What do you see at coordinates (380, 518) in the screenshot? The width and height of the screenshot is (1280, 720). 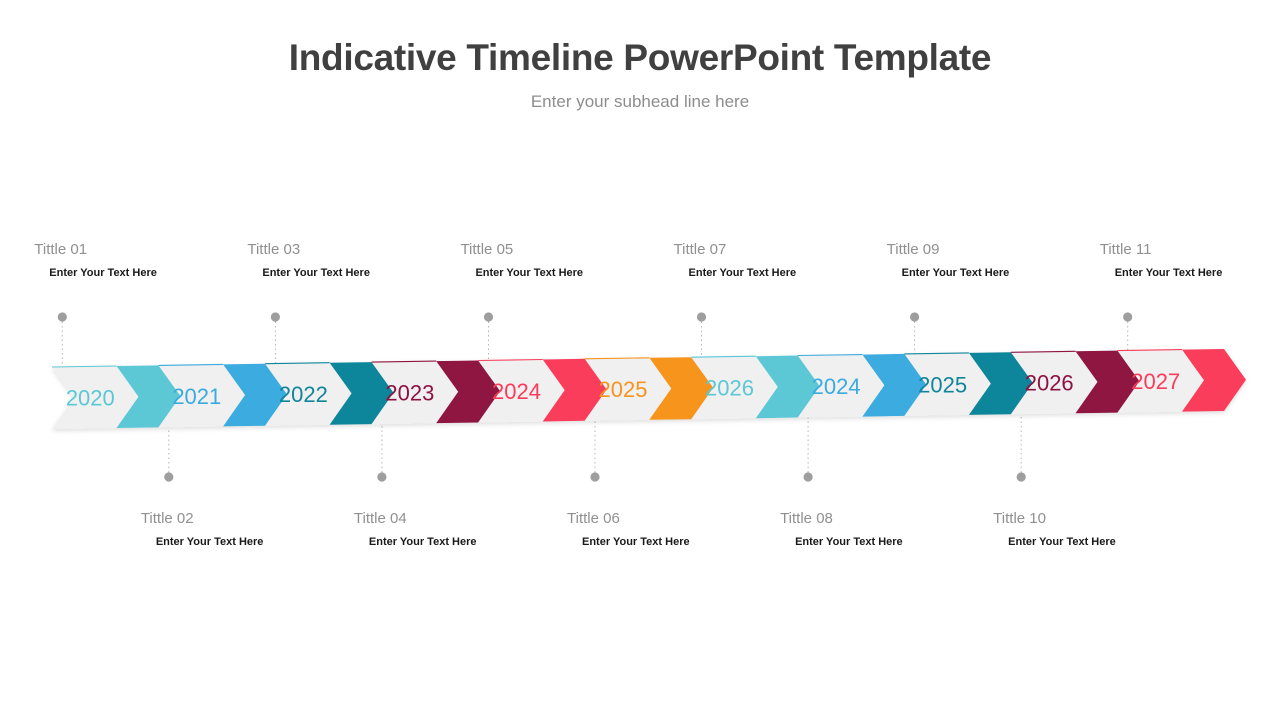 I see `callout-title: Tittle 04` at bounding box center [380, 518].